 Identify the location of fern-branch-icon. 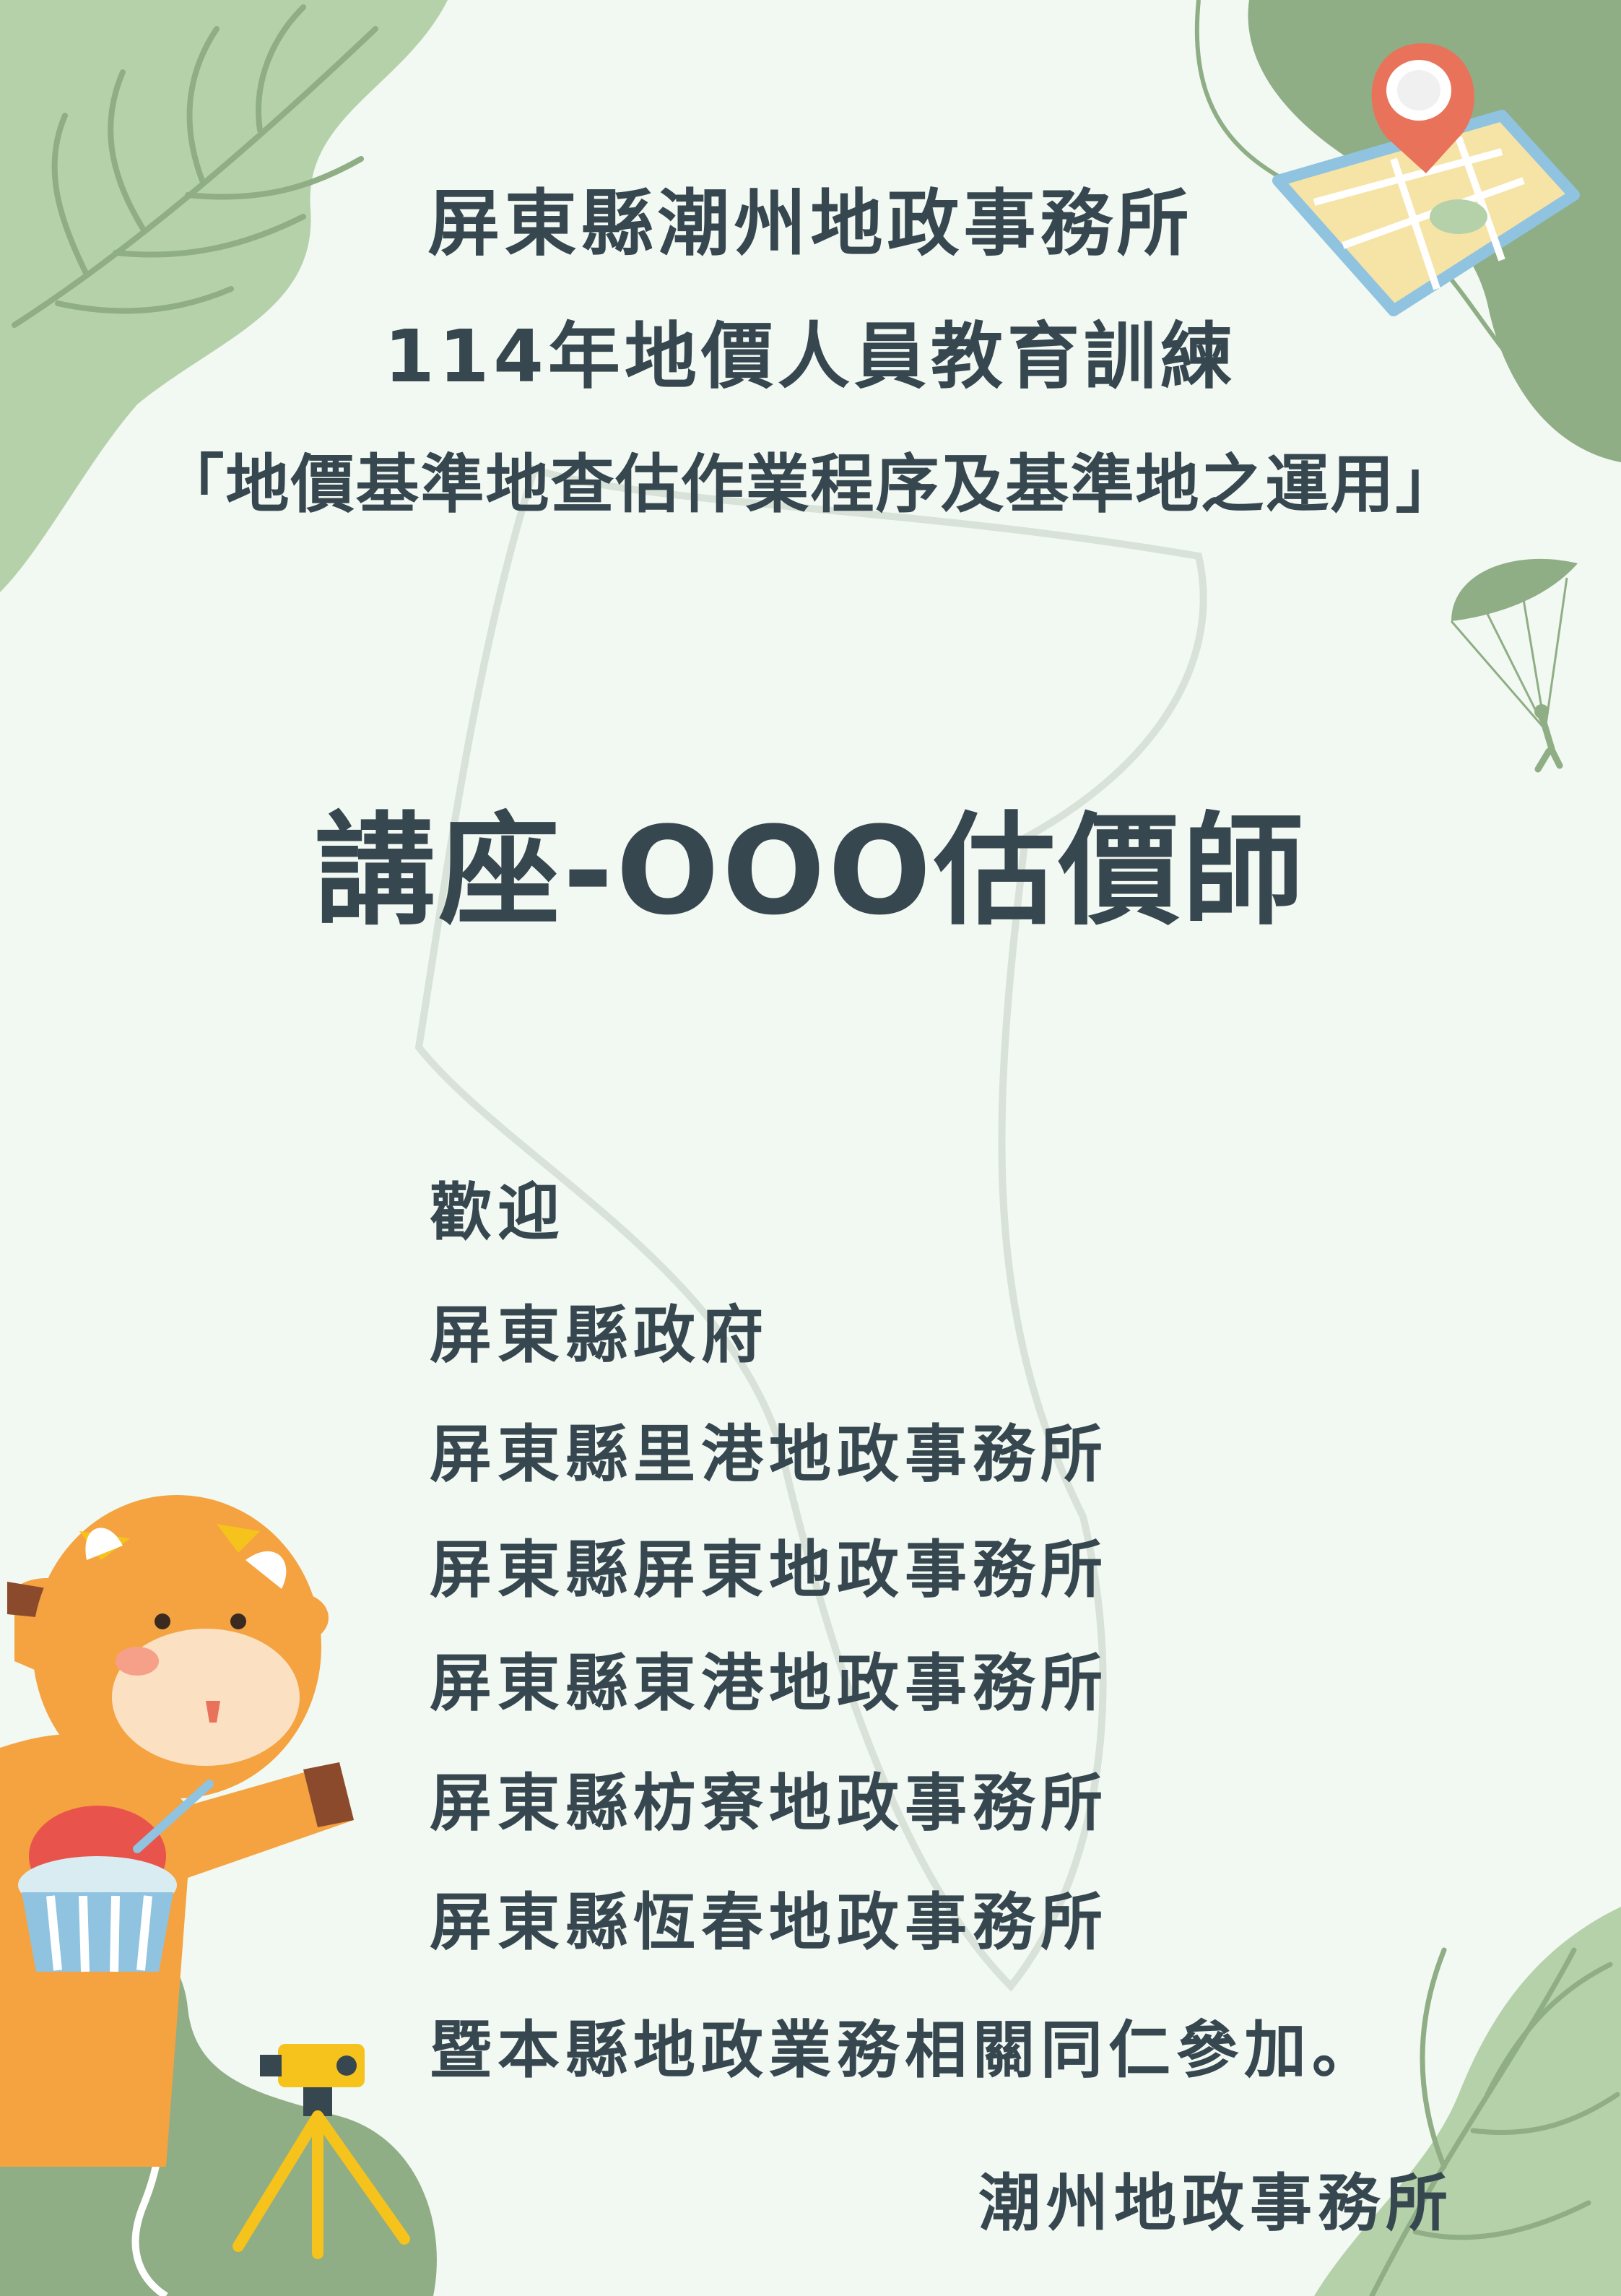
(195, 166).